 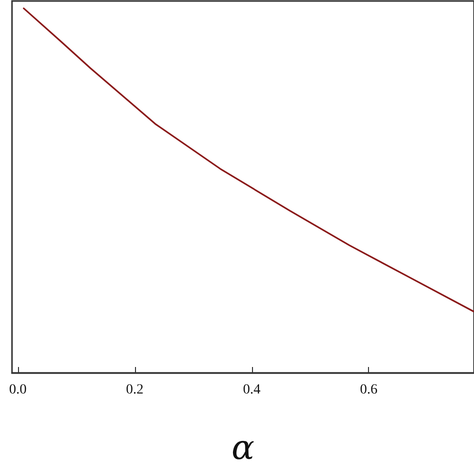 What do you see at coordinates (135, 390) in the screenshot?
I see `x-tick-label: 0.2` at bounding box center [135, 390].